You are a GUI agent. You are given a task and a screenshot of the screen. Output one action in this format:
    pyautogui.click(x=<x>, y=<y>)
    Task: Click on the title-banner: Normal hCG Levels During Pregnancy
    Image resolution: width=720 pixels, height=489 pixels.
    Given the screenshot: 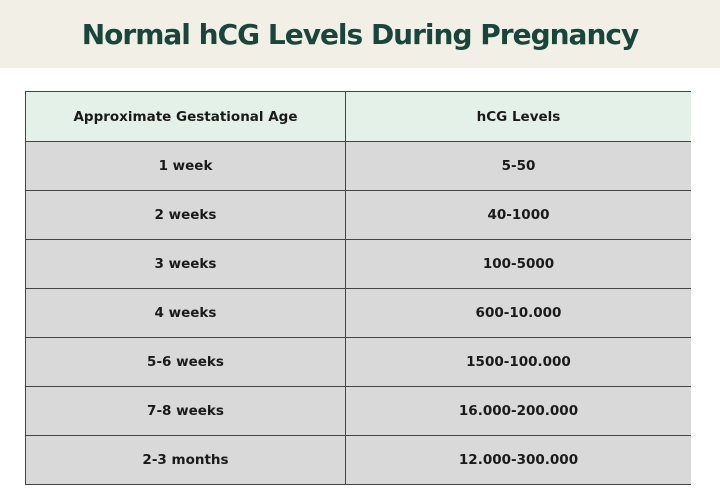 What is the action you would take?
    pyautogui.click(x=360, y=34)
    